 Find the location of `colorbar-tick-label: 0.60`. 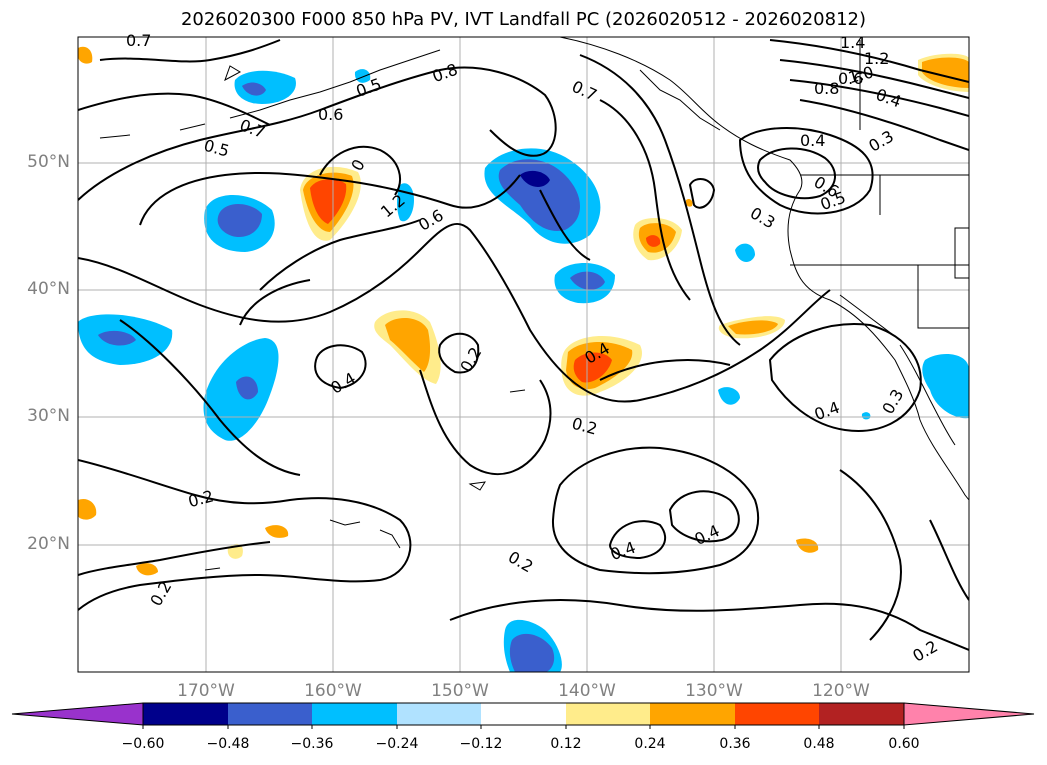

colorbar-tick-label: 0.60 is located at coordinates (904, 744).